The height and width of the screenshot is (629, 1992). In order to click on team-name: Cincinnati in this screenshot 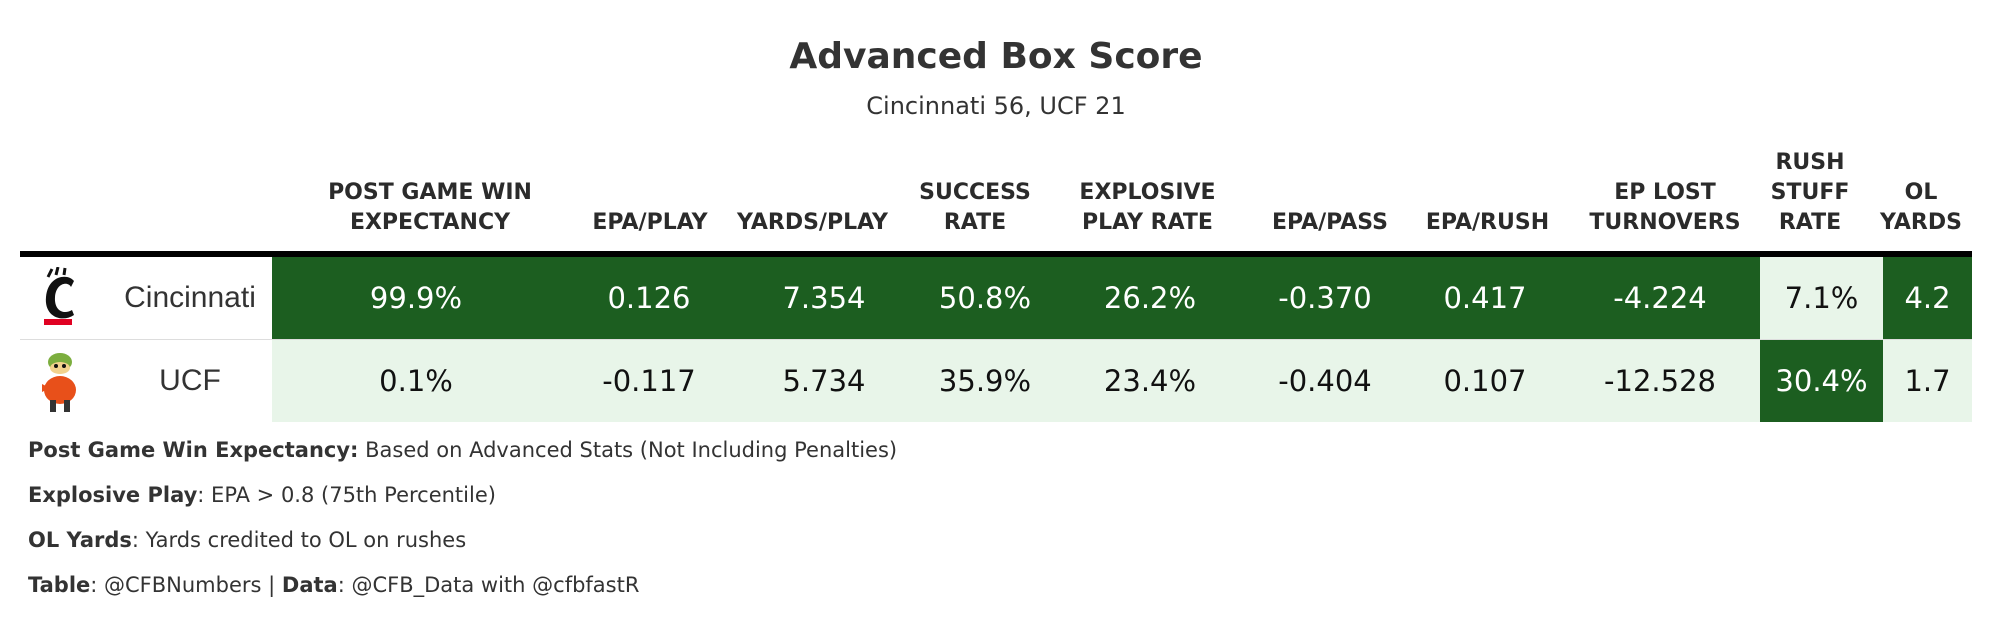, I will do `click(190, 297)`.